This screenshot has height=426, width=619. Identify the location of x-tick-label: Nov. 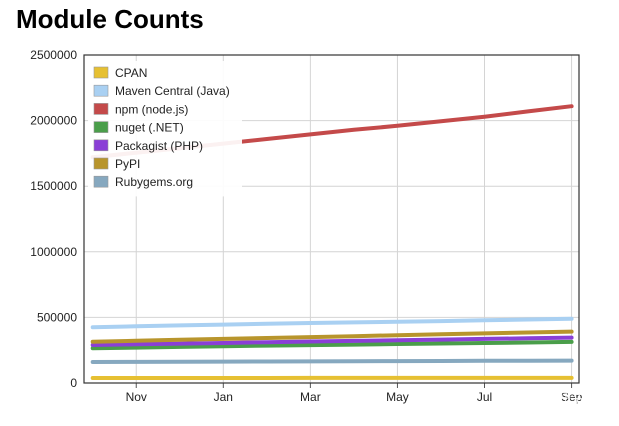
(136, 397).